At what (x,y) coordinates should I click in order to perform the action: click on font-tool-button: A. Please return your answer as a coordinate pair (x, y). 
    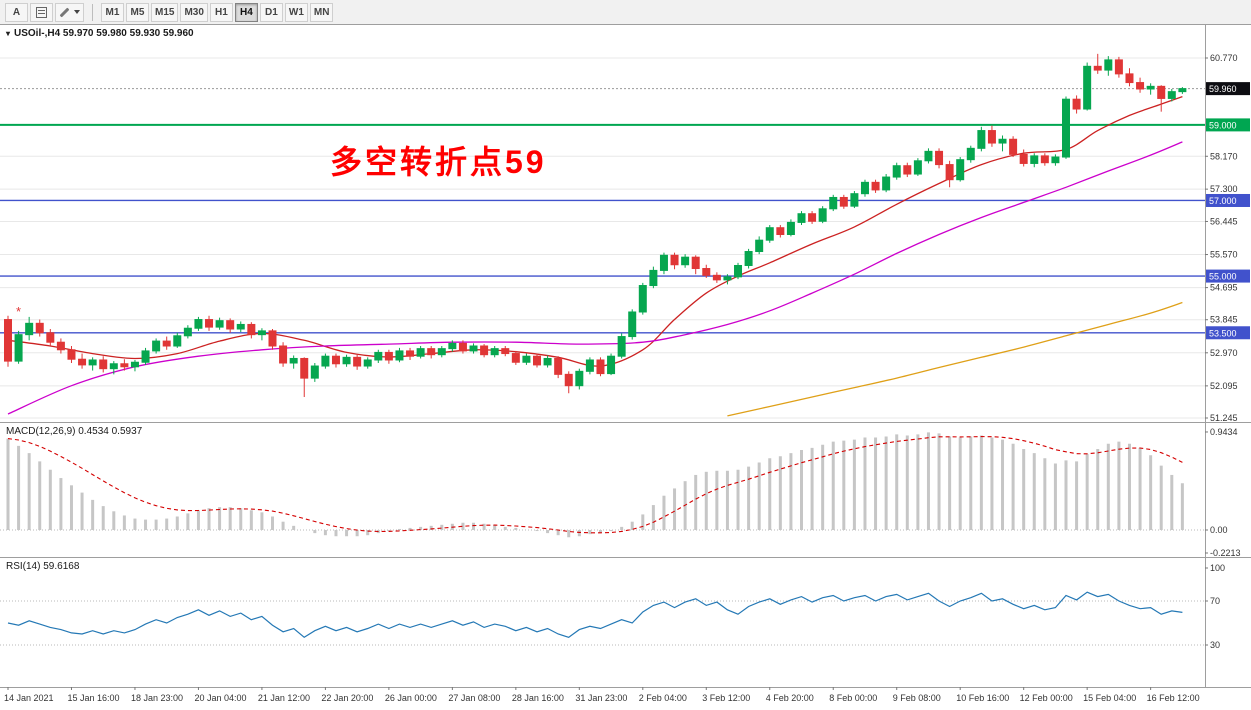
    Looking at the image, I should click on (16, 12).